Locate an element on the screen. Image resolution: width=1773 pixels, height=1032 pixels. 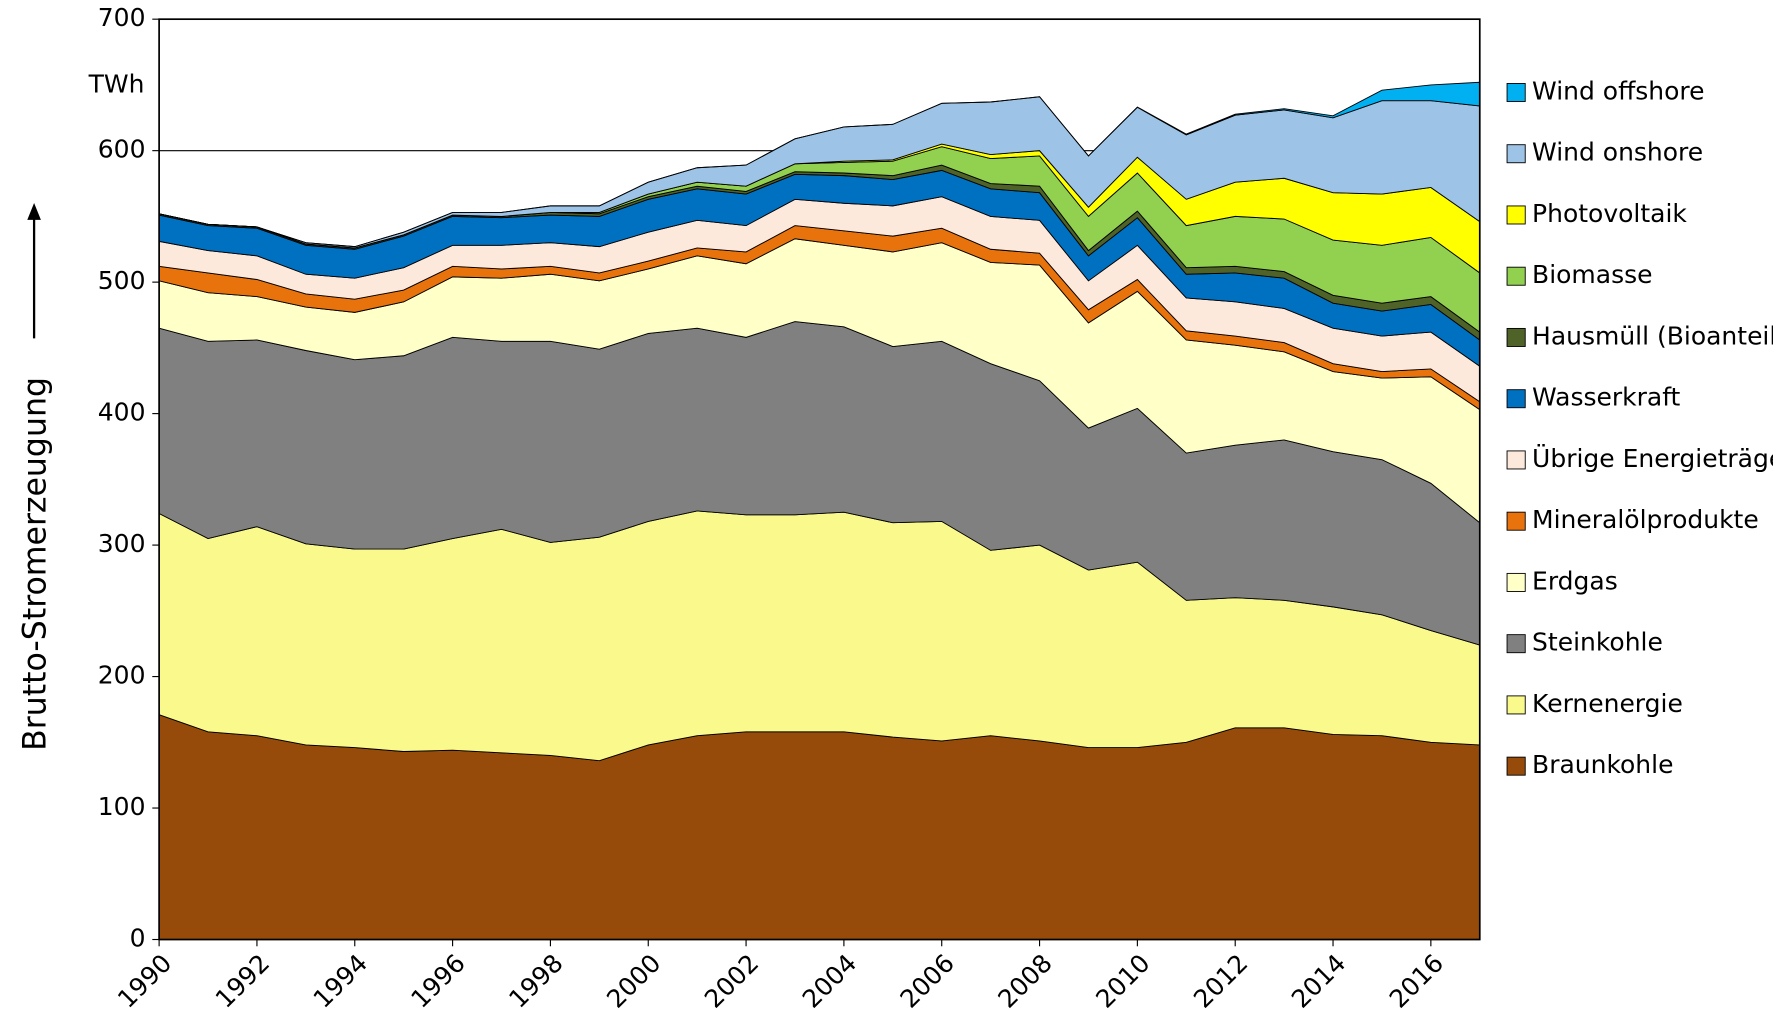
y-tick-label: 500 is located at coordinates (122, 280).